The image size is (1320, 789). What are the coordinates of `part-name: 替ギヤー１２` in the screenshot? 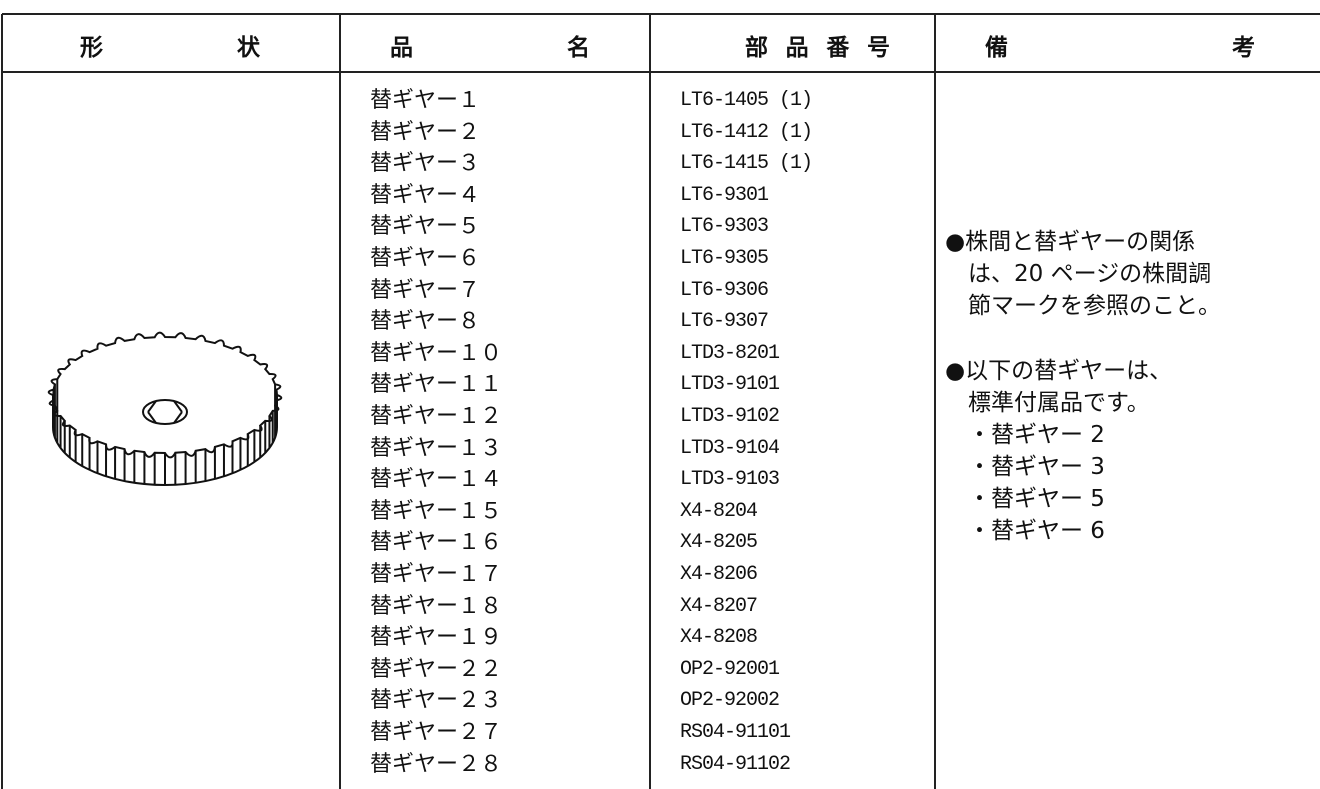 It's located at (436, 416).